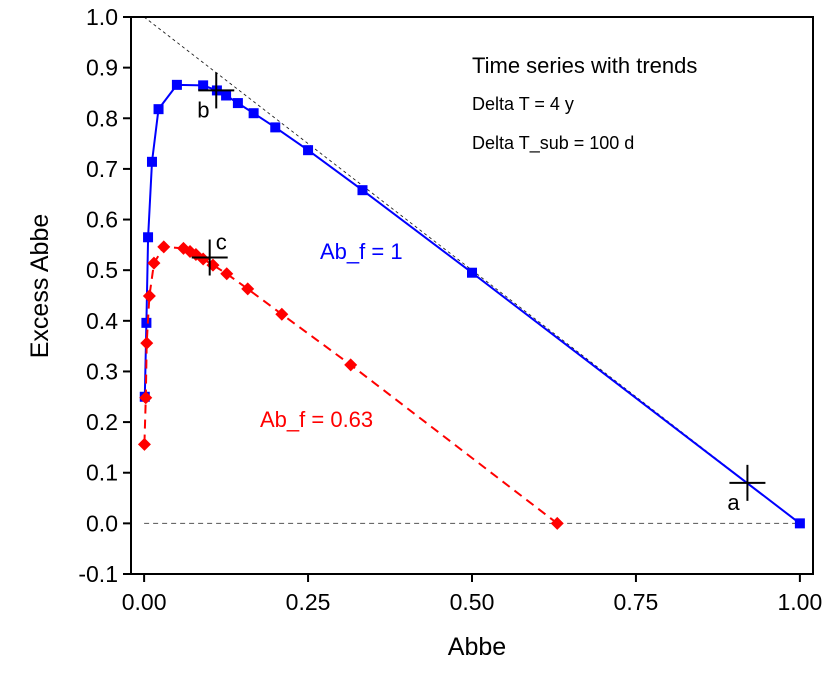 The height and width of the screenshot is (675, 830). I want to click on y-tick-label: 0.2, so click(102, 422).